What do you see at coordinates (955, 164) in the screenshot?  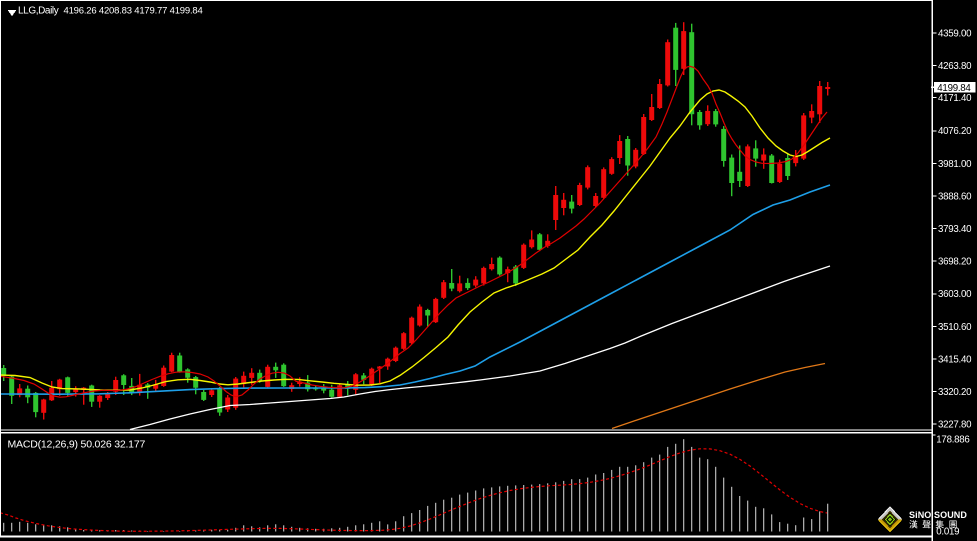 I see `svg-text: 3981.00` at bounding box center [955, 164].